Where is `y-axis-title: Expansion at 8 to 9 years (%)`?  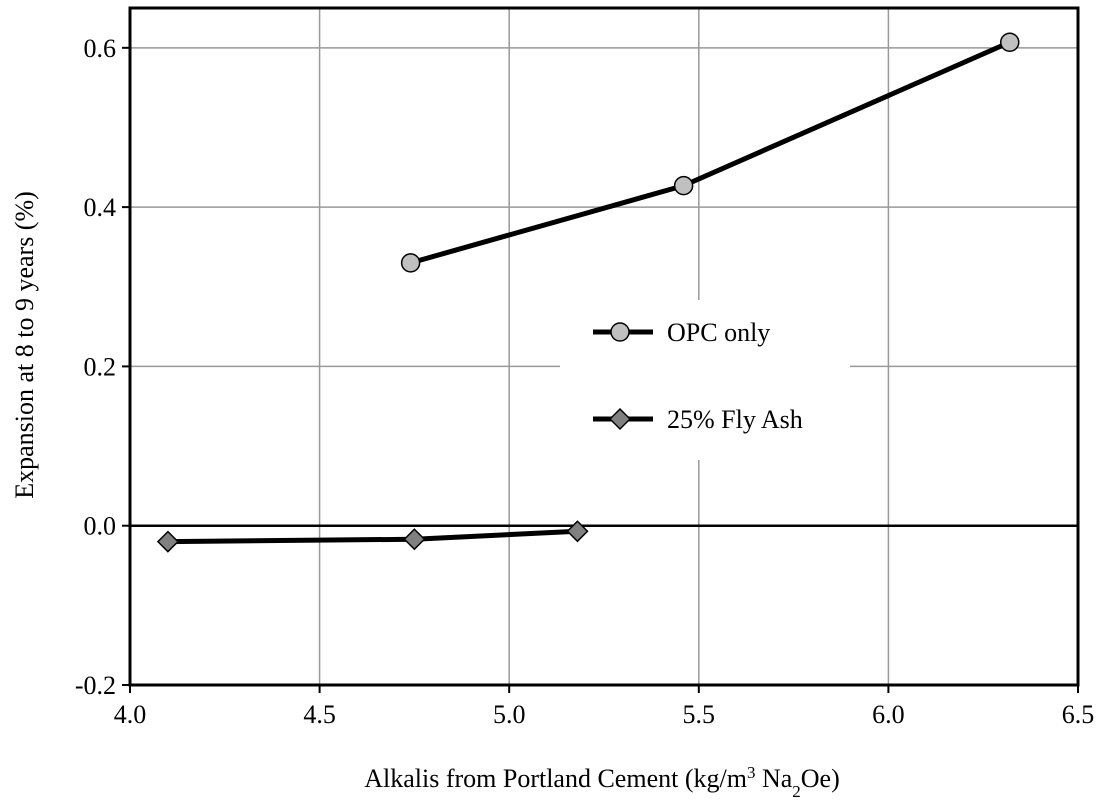
y-axis-title: Expansion at 8 to 9 years (%) is located at coordinates (24, 345).